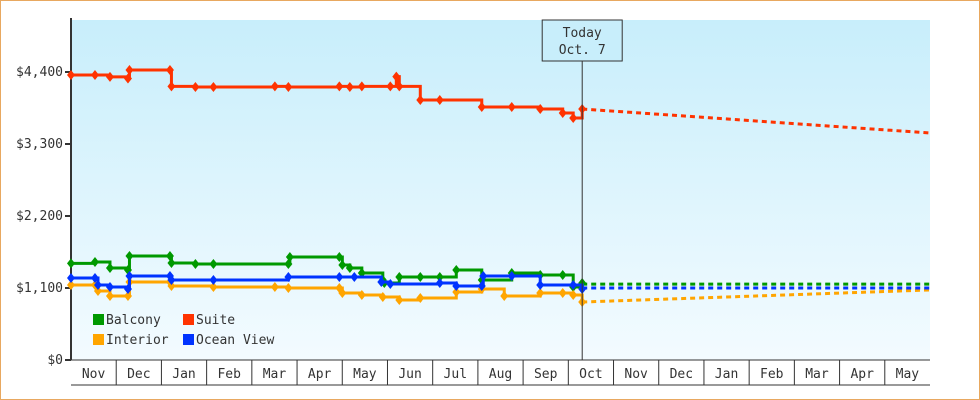 Image resolution: width=980 pixels, height=400 pixels. I want to click on x-tick-label: Apr, so click(862, 374).